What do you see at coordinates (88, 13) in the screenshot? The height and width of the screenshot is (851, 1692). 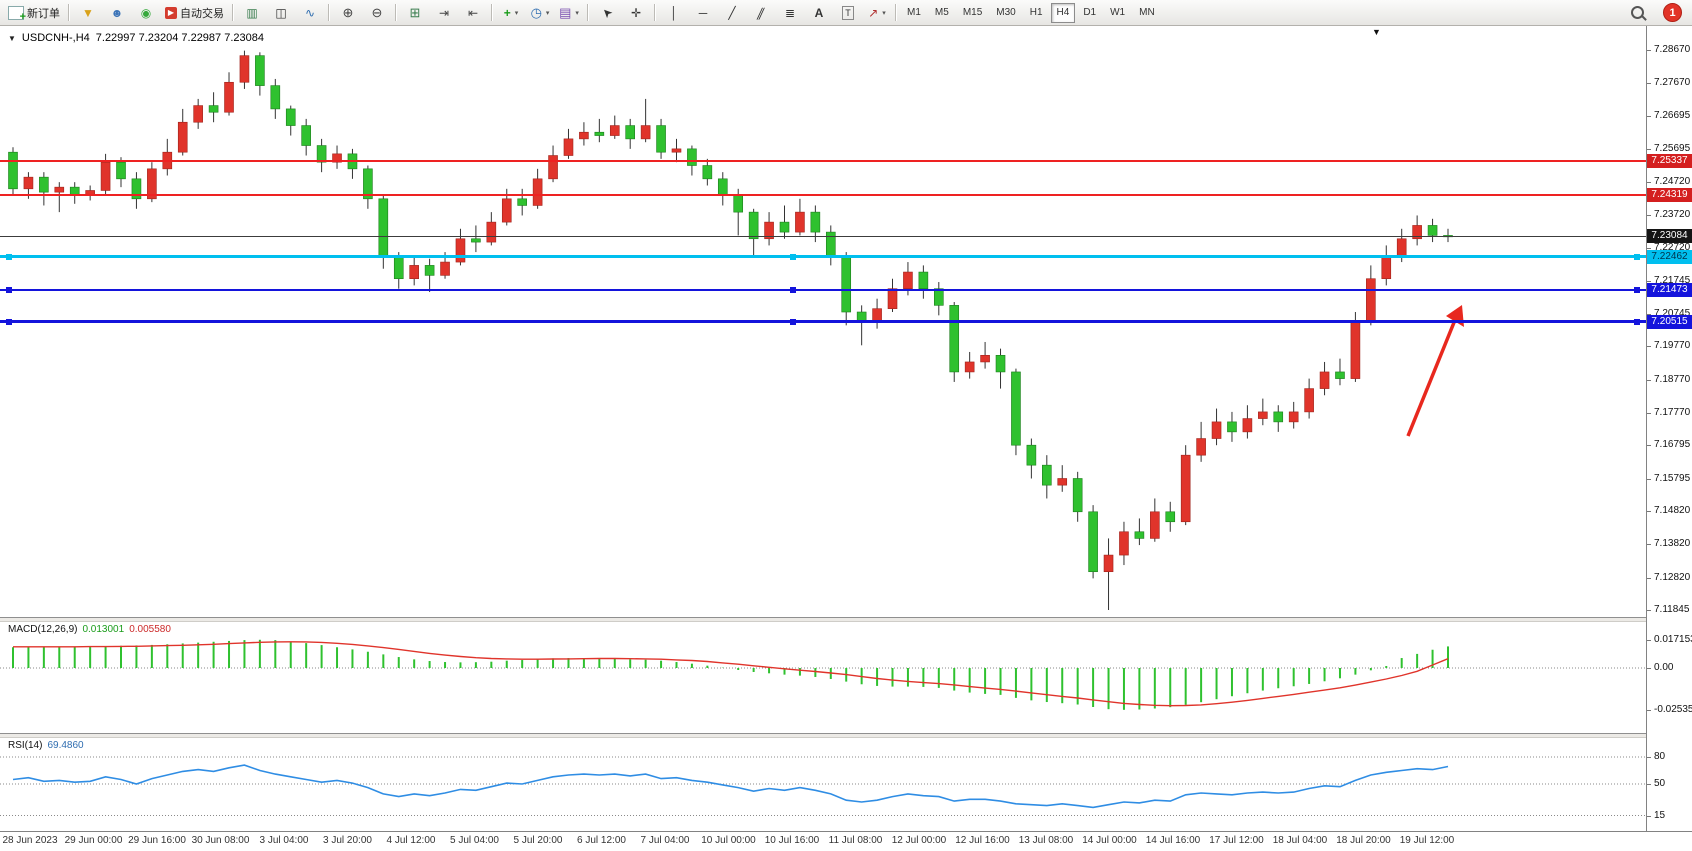 I see `metaeditor-button: ▼` at bounding box center [88, 13].